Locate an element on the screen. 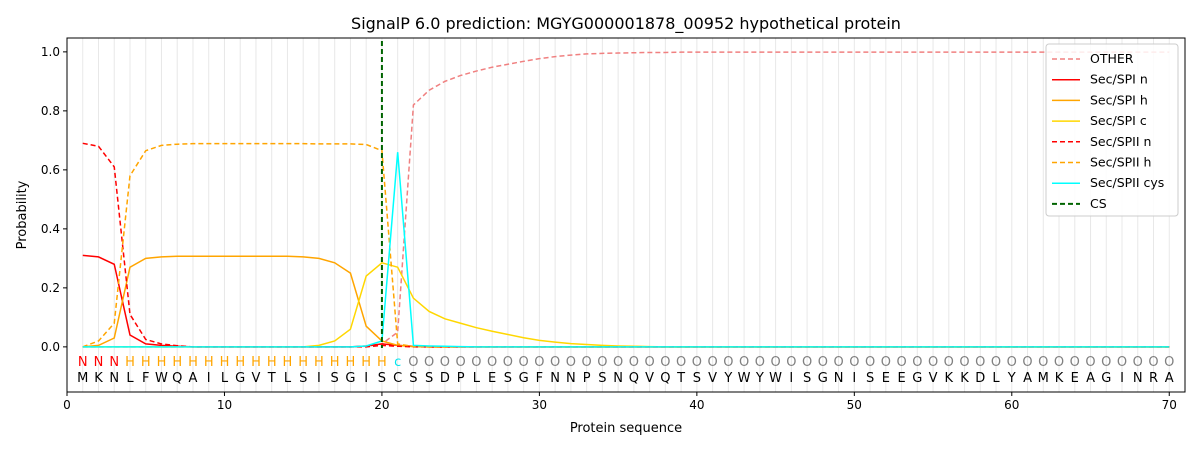 This screenshot has width=1200, height=450. residue-label: K is located at coordinates (949, 378).